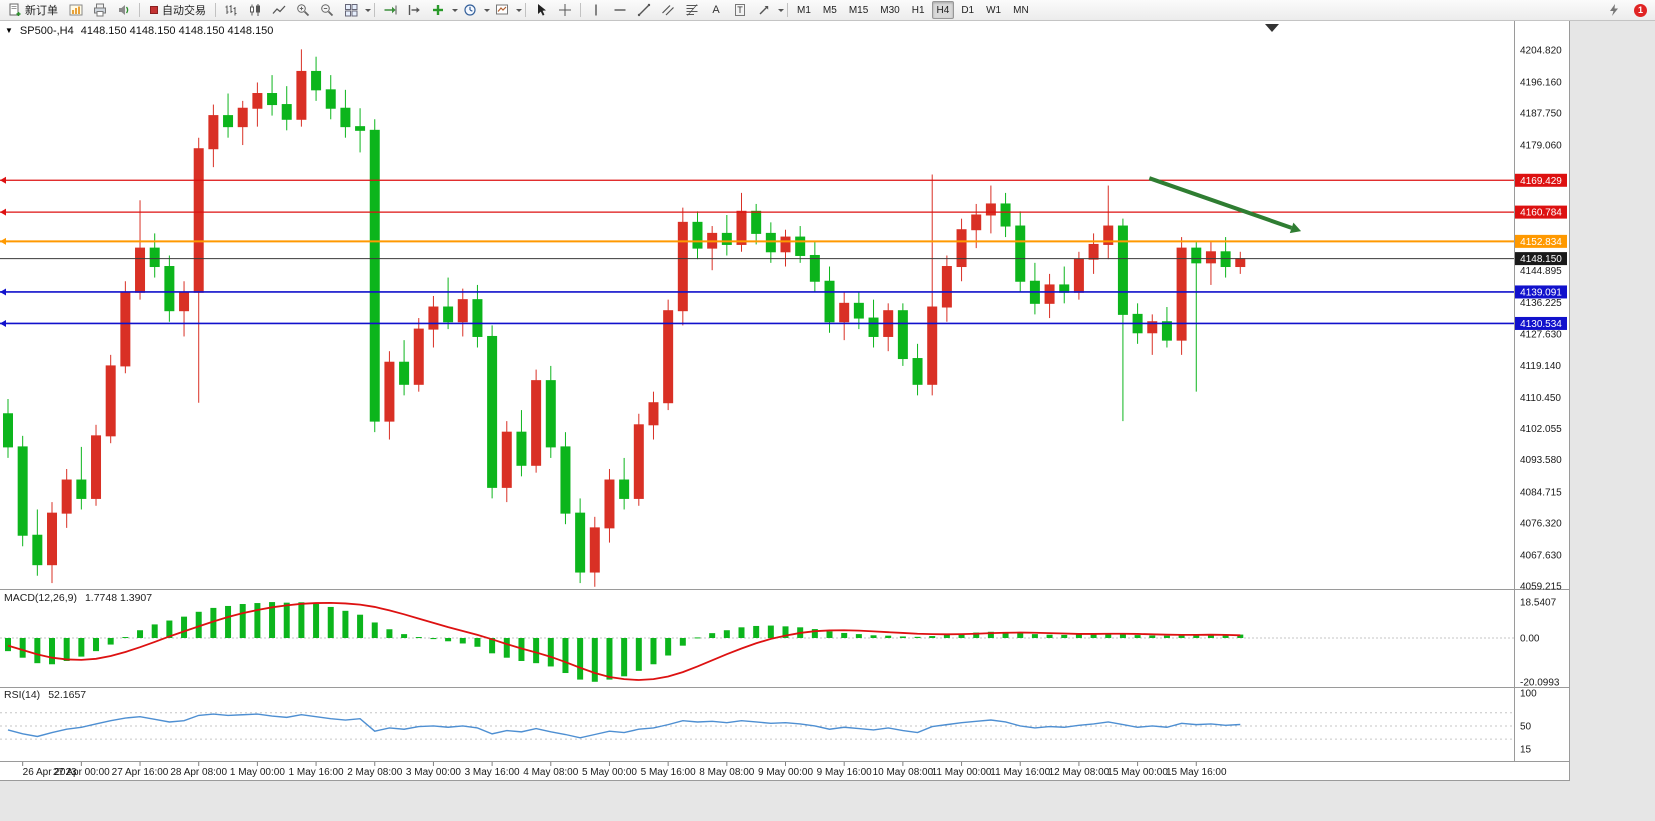 Image resolution: width=1655 pixels, height=821 pixels. Describe the element at coordinates (993, 10) in the screenshot. I see `timeframe-w1-button: W1` at that location.